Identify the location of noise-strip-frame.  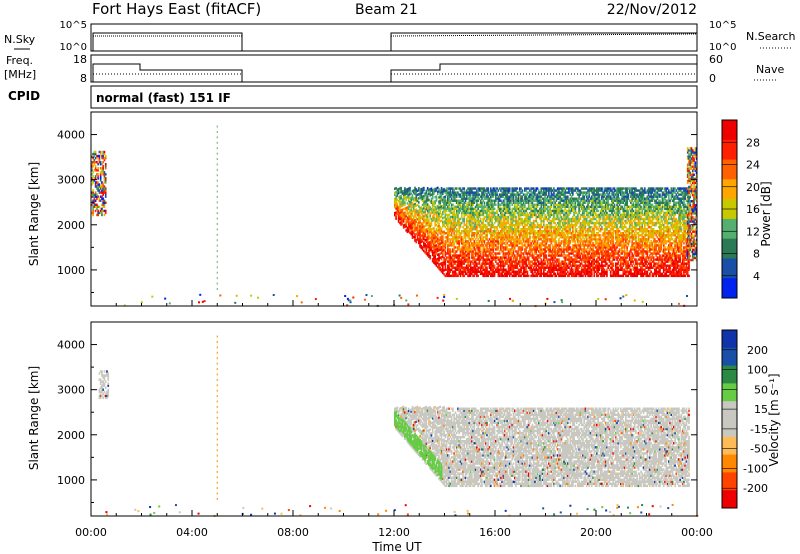
(394, 37).